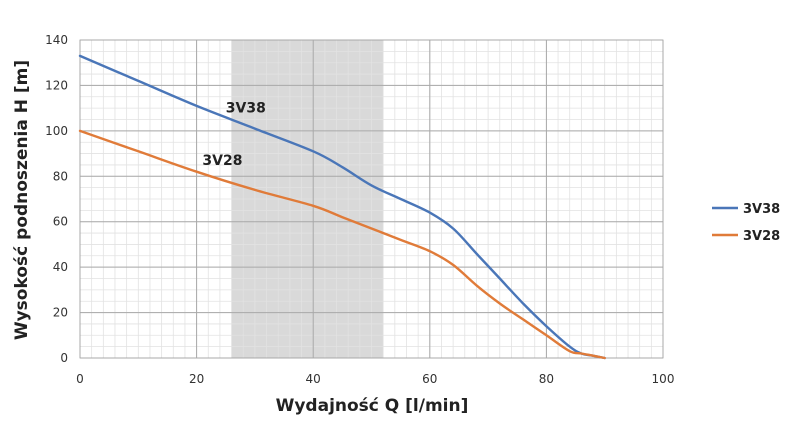 The width and height of the screenshot is (792, 429). What do you see at coordinates (429, 379) in the screenshot?
I see `x-tick-label: 60` at bounding box center [429, 379].